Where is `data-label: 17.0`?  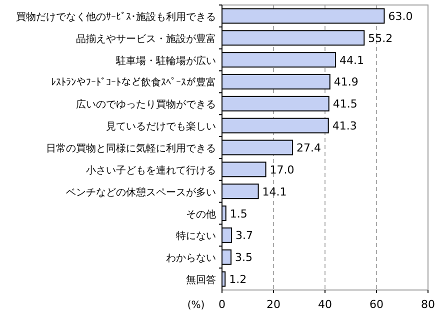
data-label: 17.0 is located at coordinates (282, 169).